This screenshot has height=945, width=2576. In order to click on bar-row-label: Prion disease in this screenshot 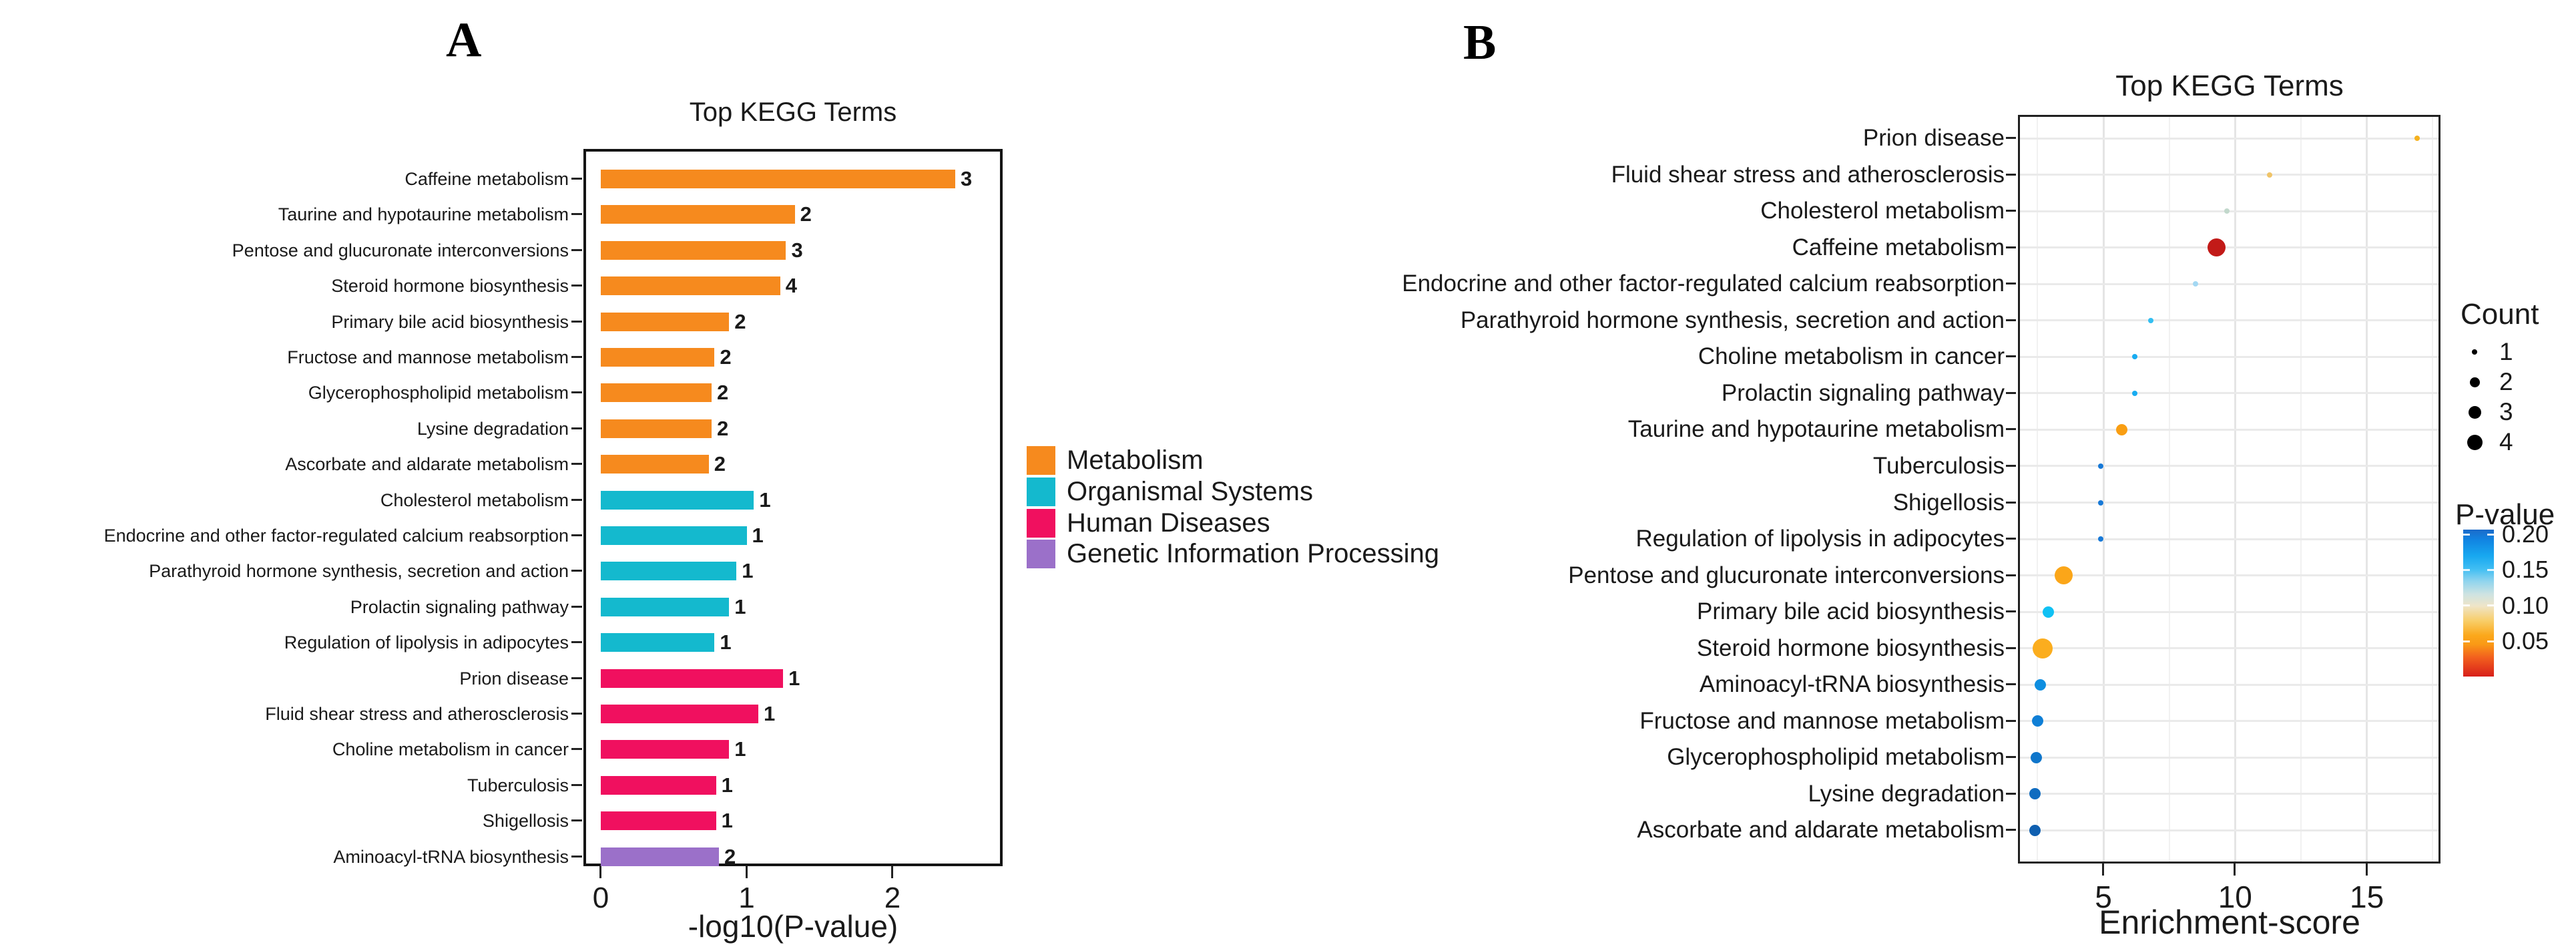, I will do `click(514, 678)`.